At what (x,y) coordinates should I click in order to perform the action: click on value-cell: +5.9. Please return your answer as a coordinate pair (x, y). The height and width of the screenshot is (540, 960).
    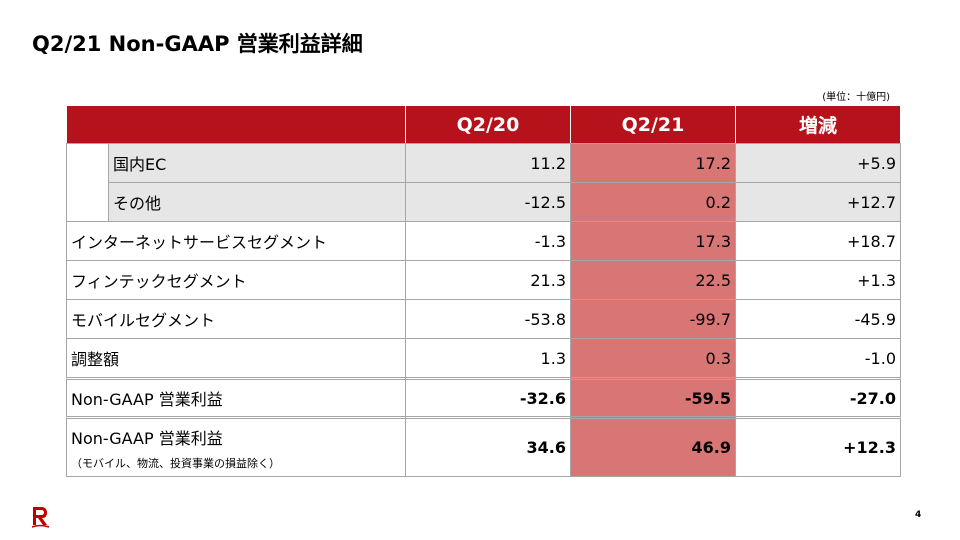
    Looking at the image, I should click on (818, 163).